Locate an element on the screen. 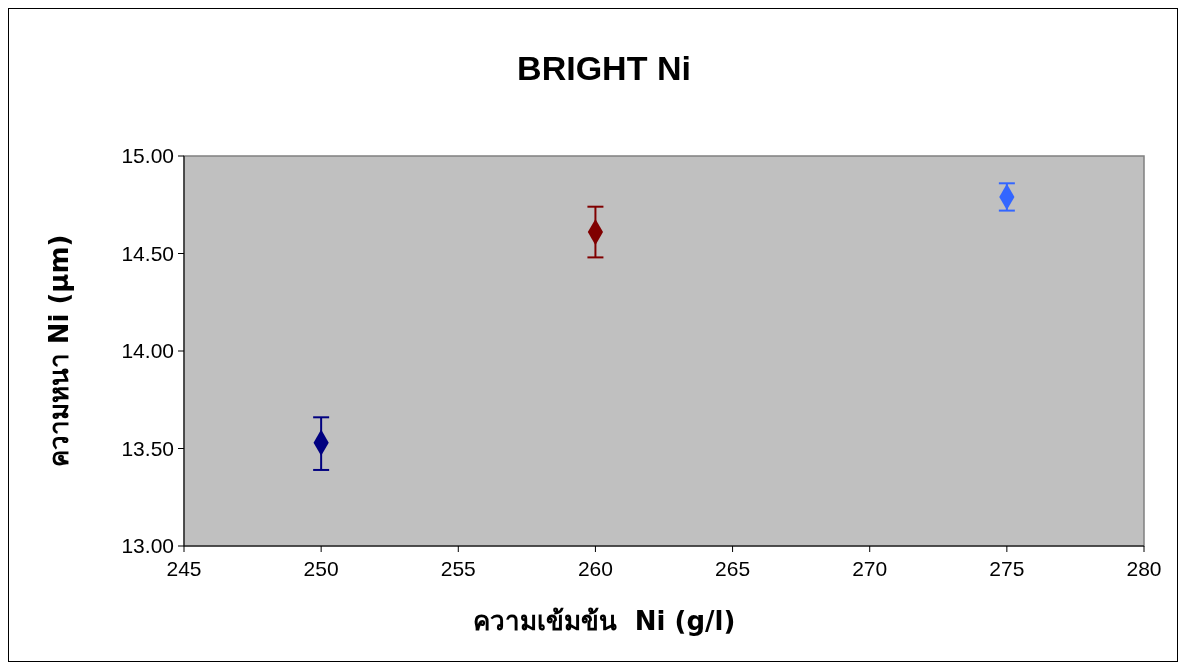 The image size is (1187, 670). y-tick-label: 13.00 is located at coordinates (147, 546).